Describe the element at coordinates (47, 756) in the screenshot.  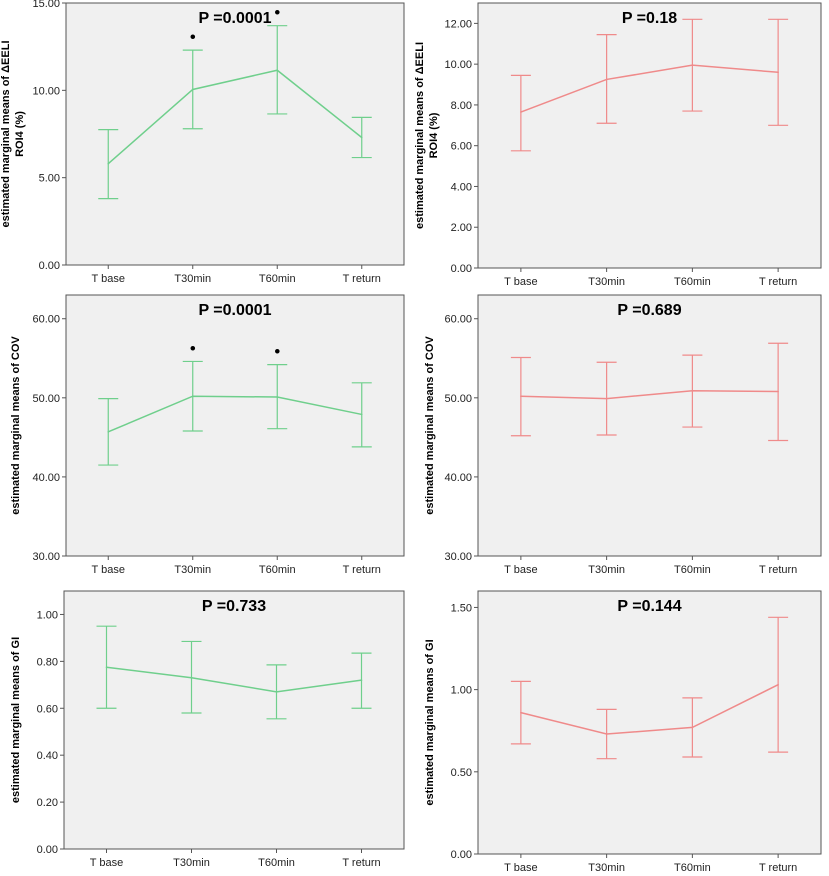
I see `y-tick-label: 0.40` at that location.